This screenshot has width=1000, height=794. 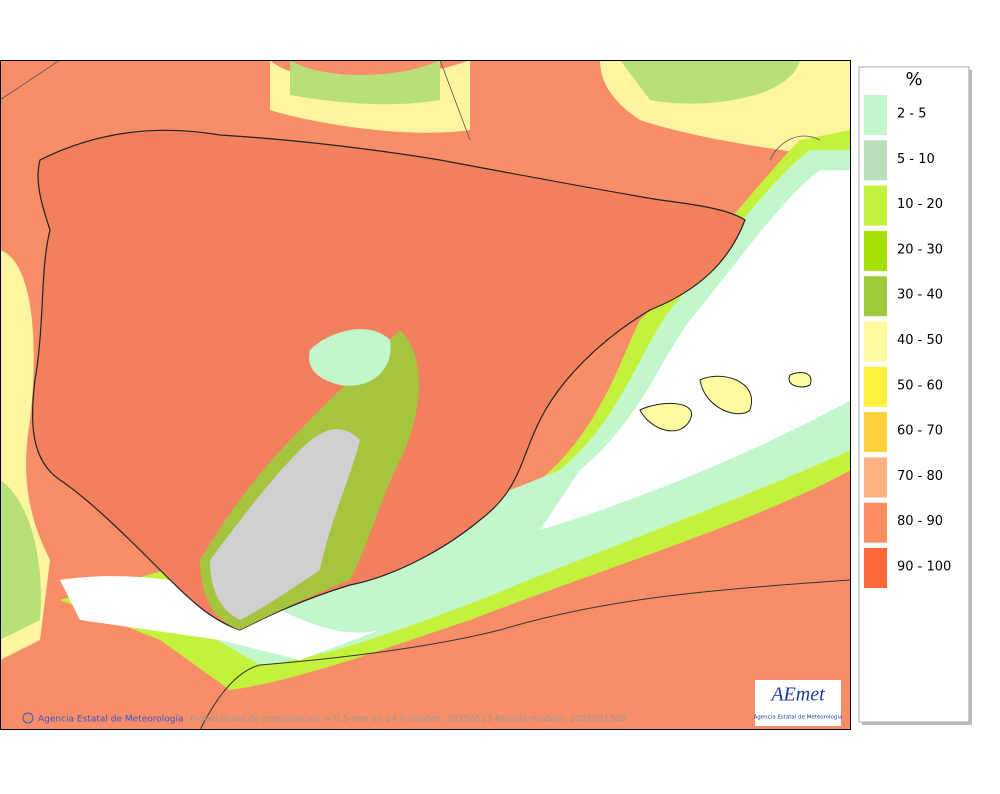 What do you see at coordinates (920, 340) in the screenshot?
I see `legend-label: 40 - 50` at bounding box center [920, 340].